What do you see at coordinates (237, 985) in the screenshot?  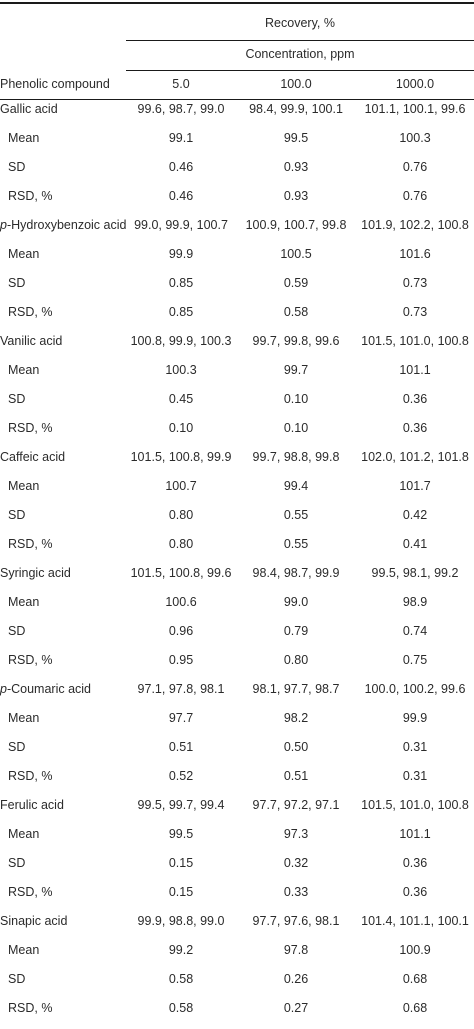 I see `stat-row: SD 0.58 0.26 0.68` at bounding box center [237, 985].